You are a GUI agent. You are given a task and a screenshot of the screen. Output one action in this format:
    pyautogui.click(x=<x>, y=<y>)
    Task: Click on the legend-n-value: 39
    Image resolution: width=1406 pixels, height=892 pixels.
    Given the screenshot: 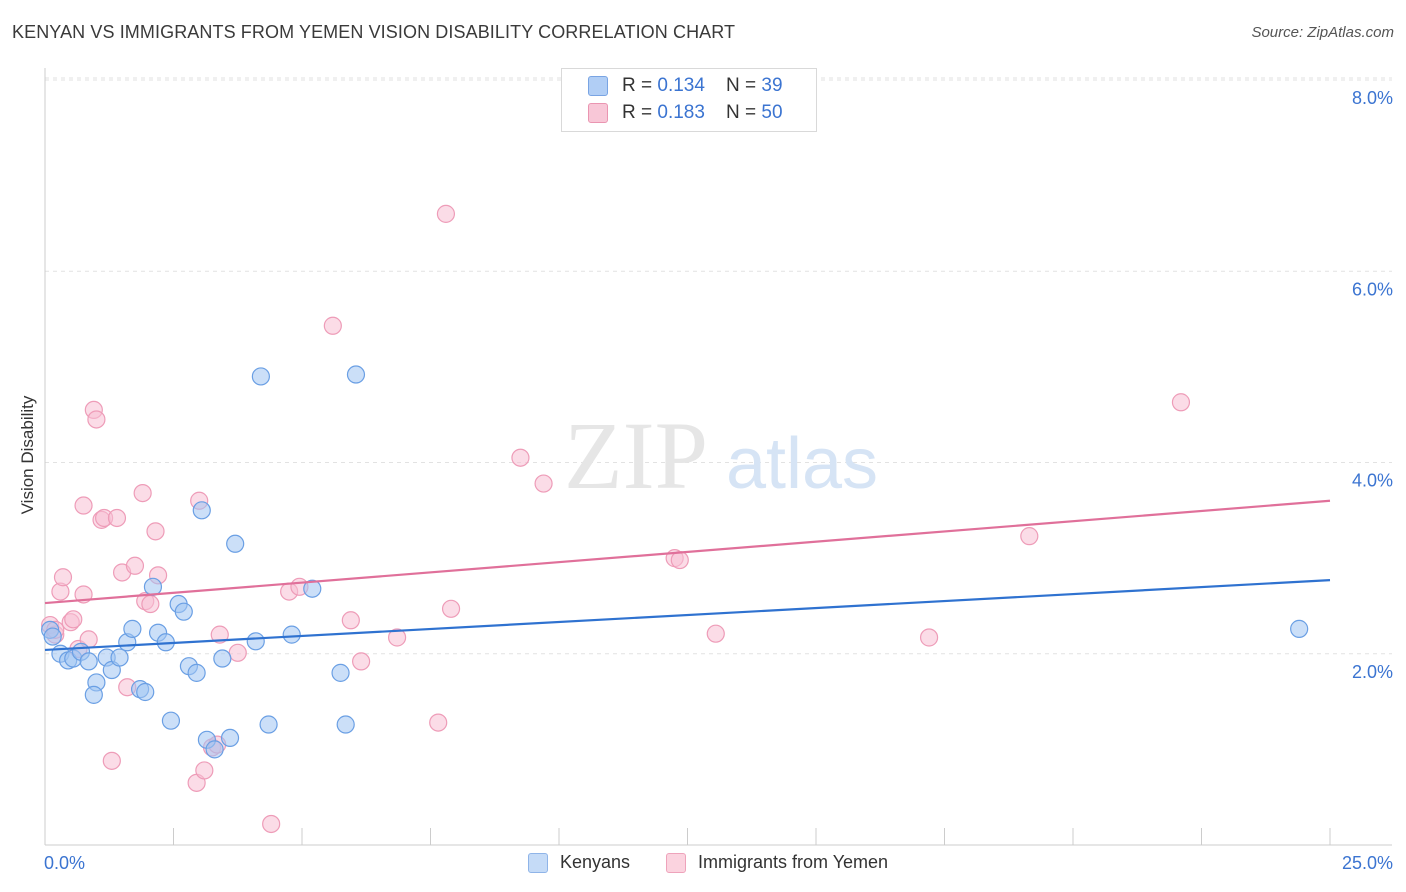 What is the action you would take?
    pyautogui.click(x=772, y=85)
    